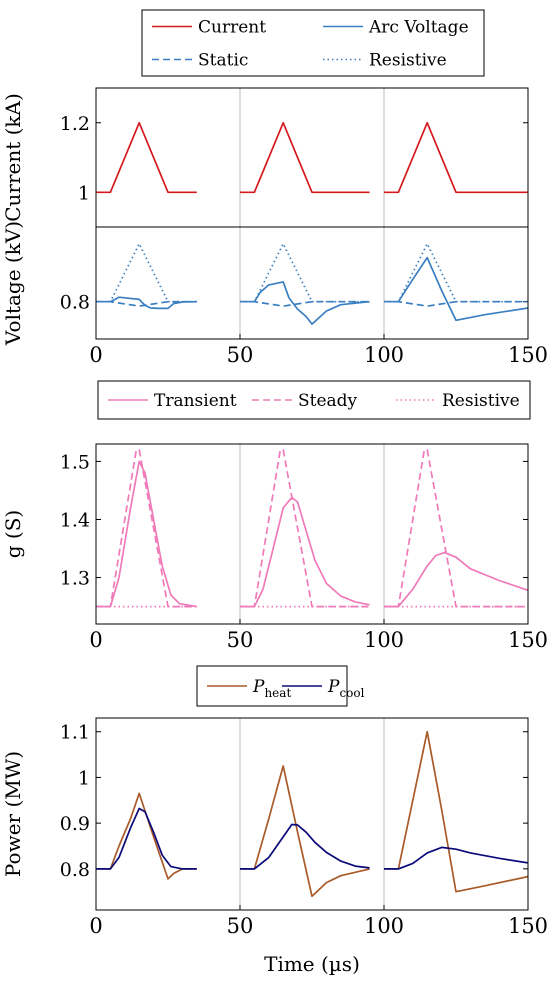 This screenshot has width=549, height=983. Describe the element at coordinates (277, 693) in the screenshot. I see `legend-label-subscript: heat` at that location.